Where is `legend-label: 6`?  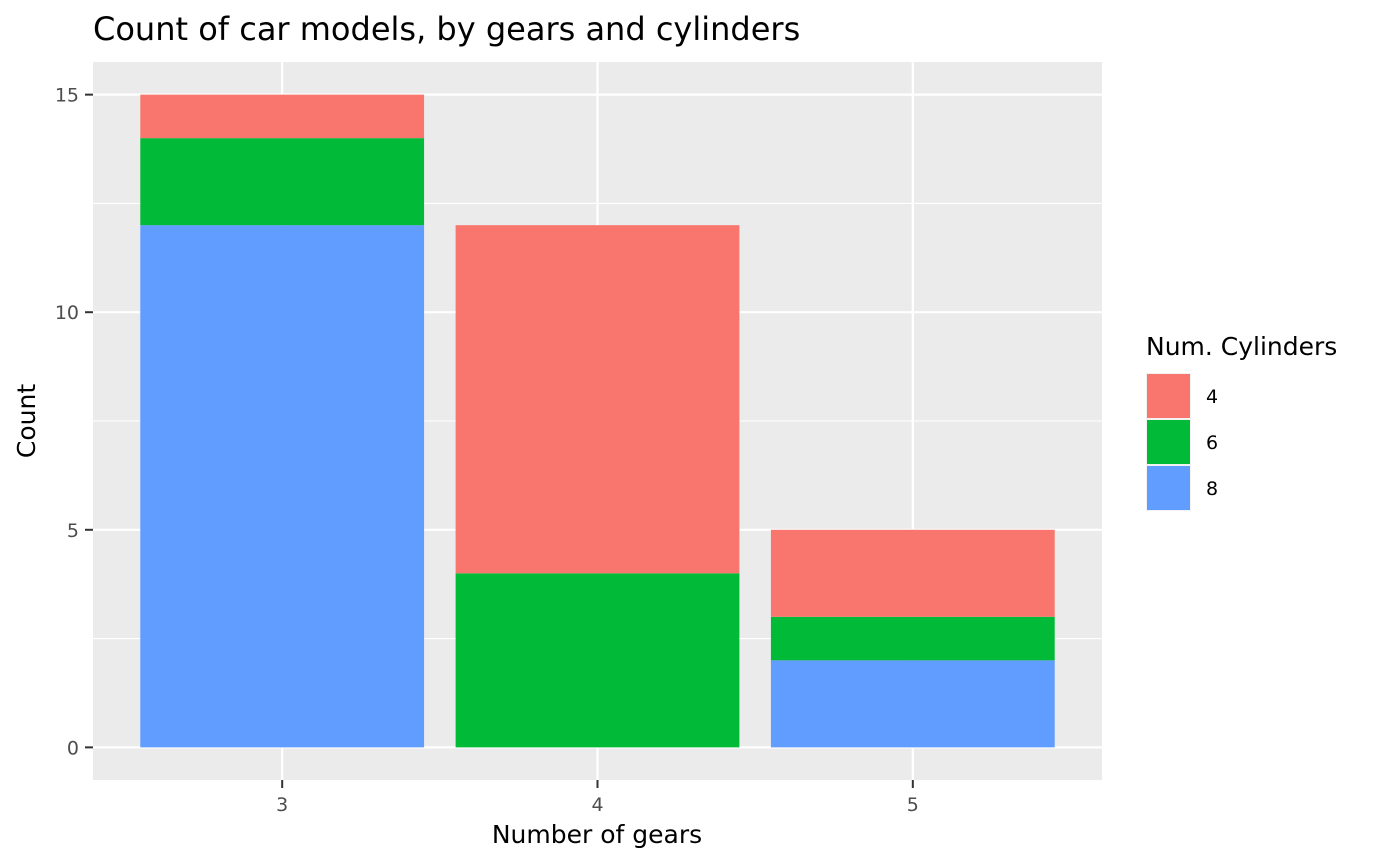 legend-label: 6 is located at coordinates (1212, 443).